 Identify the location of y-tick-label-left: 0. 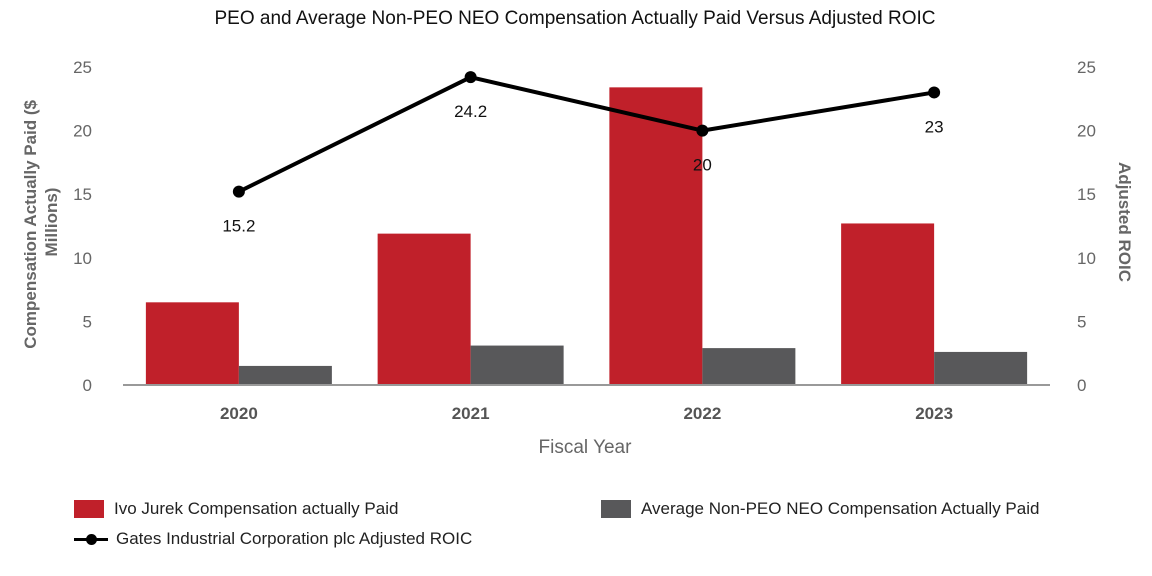
(87, 385).